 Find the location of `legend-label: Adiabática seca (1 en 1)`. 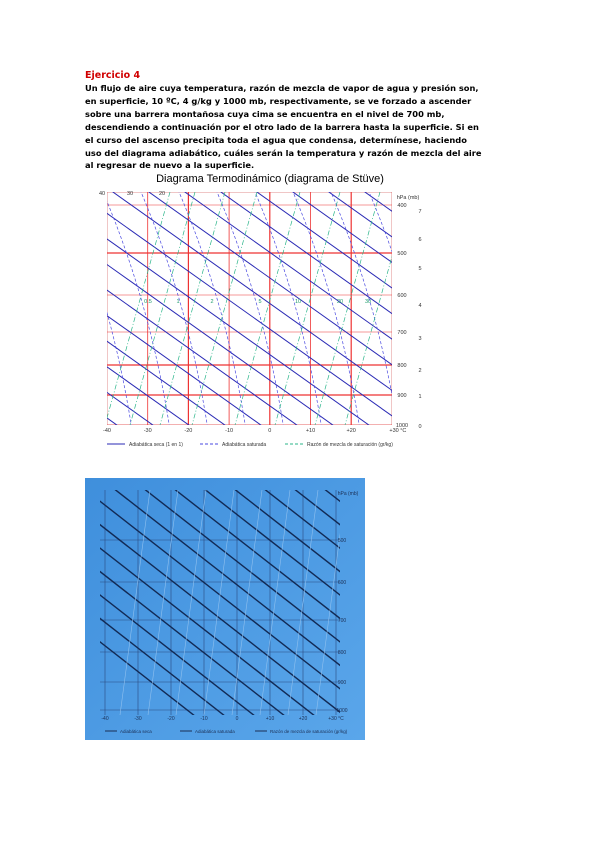

legend-label: Adiabática seca (1 en 1) is located at coordinates (156, 445).